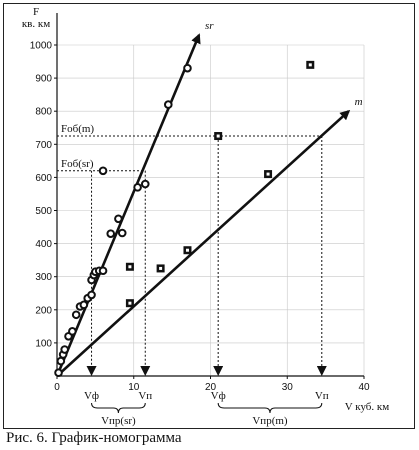 The image size is (419, 450). What do you see at coordinates (43, 145) in the screenshot?
I see `y-tick-label: 700` at bounding box center [43, 145].